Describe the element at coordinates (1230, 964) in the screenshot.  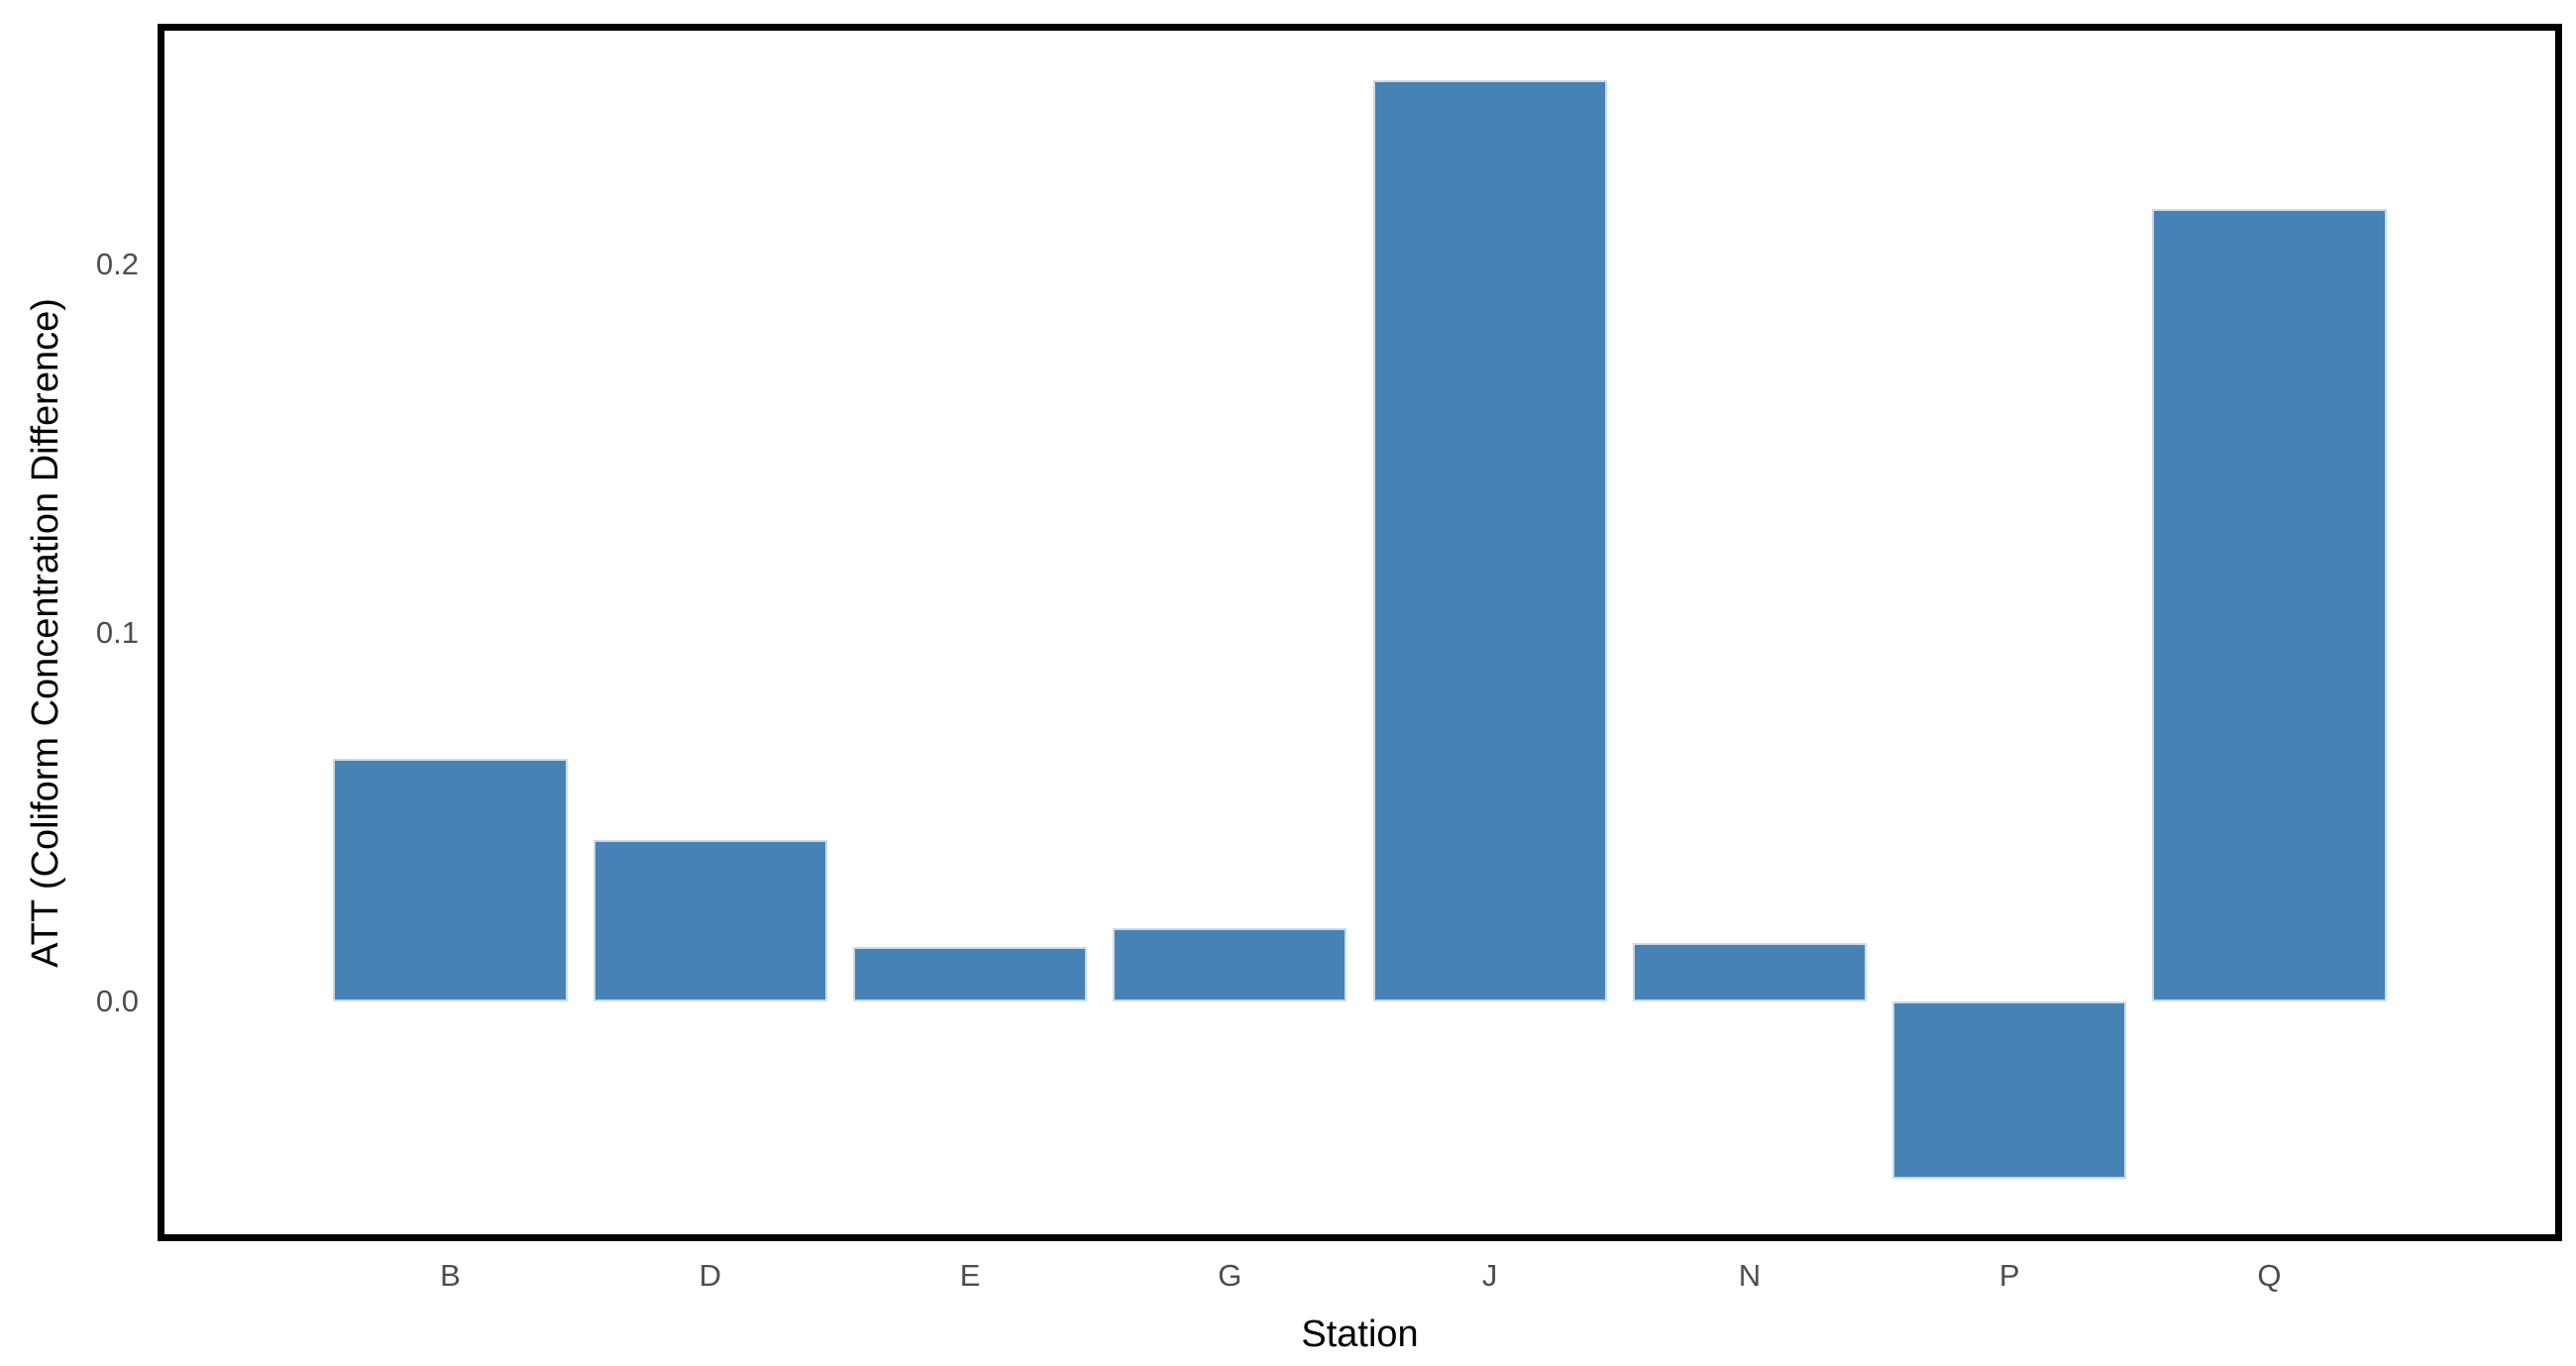
I see `bar-G` at that location.